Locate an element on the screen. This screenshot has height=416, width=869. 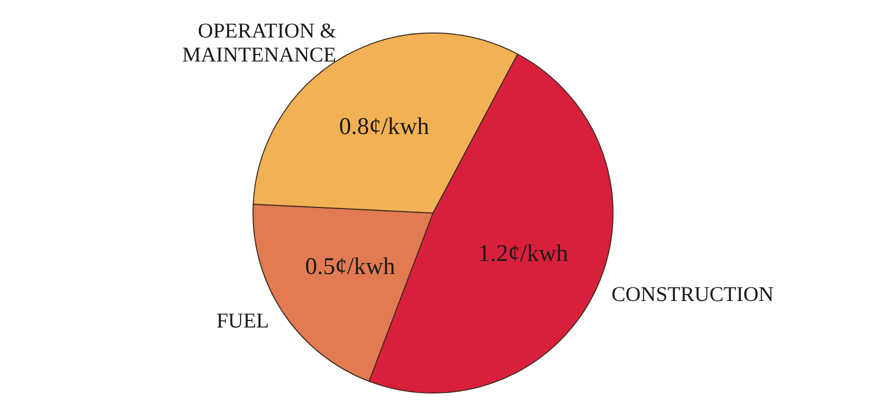
slice-label: CONSTRUCTION is located at coordinates (692, 294).